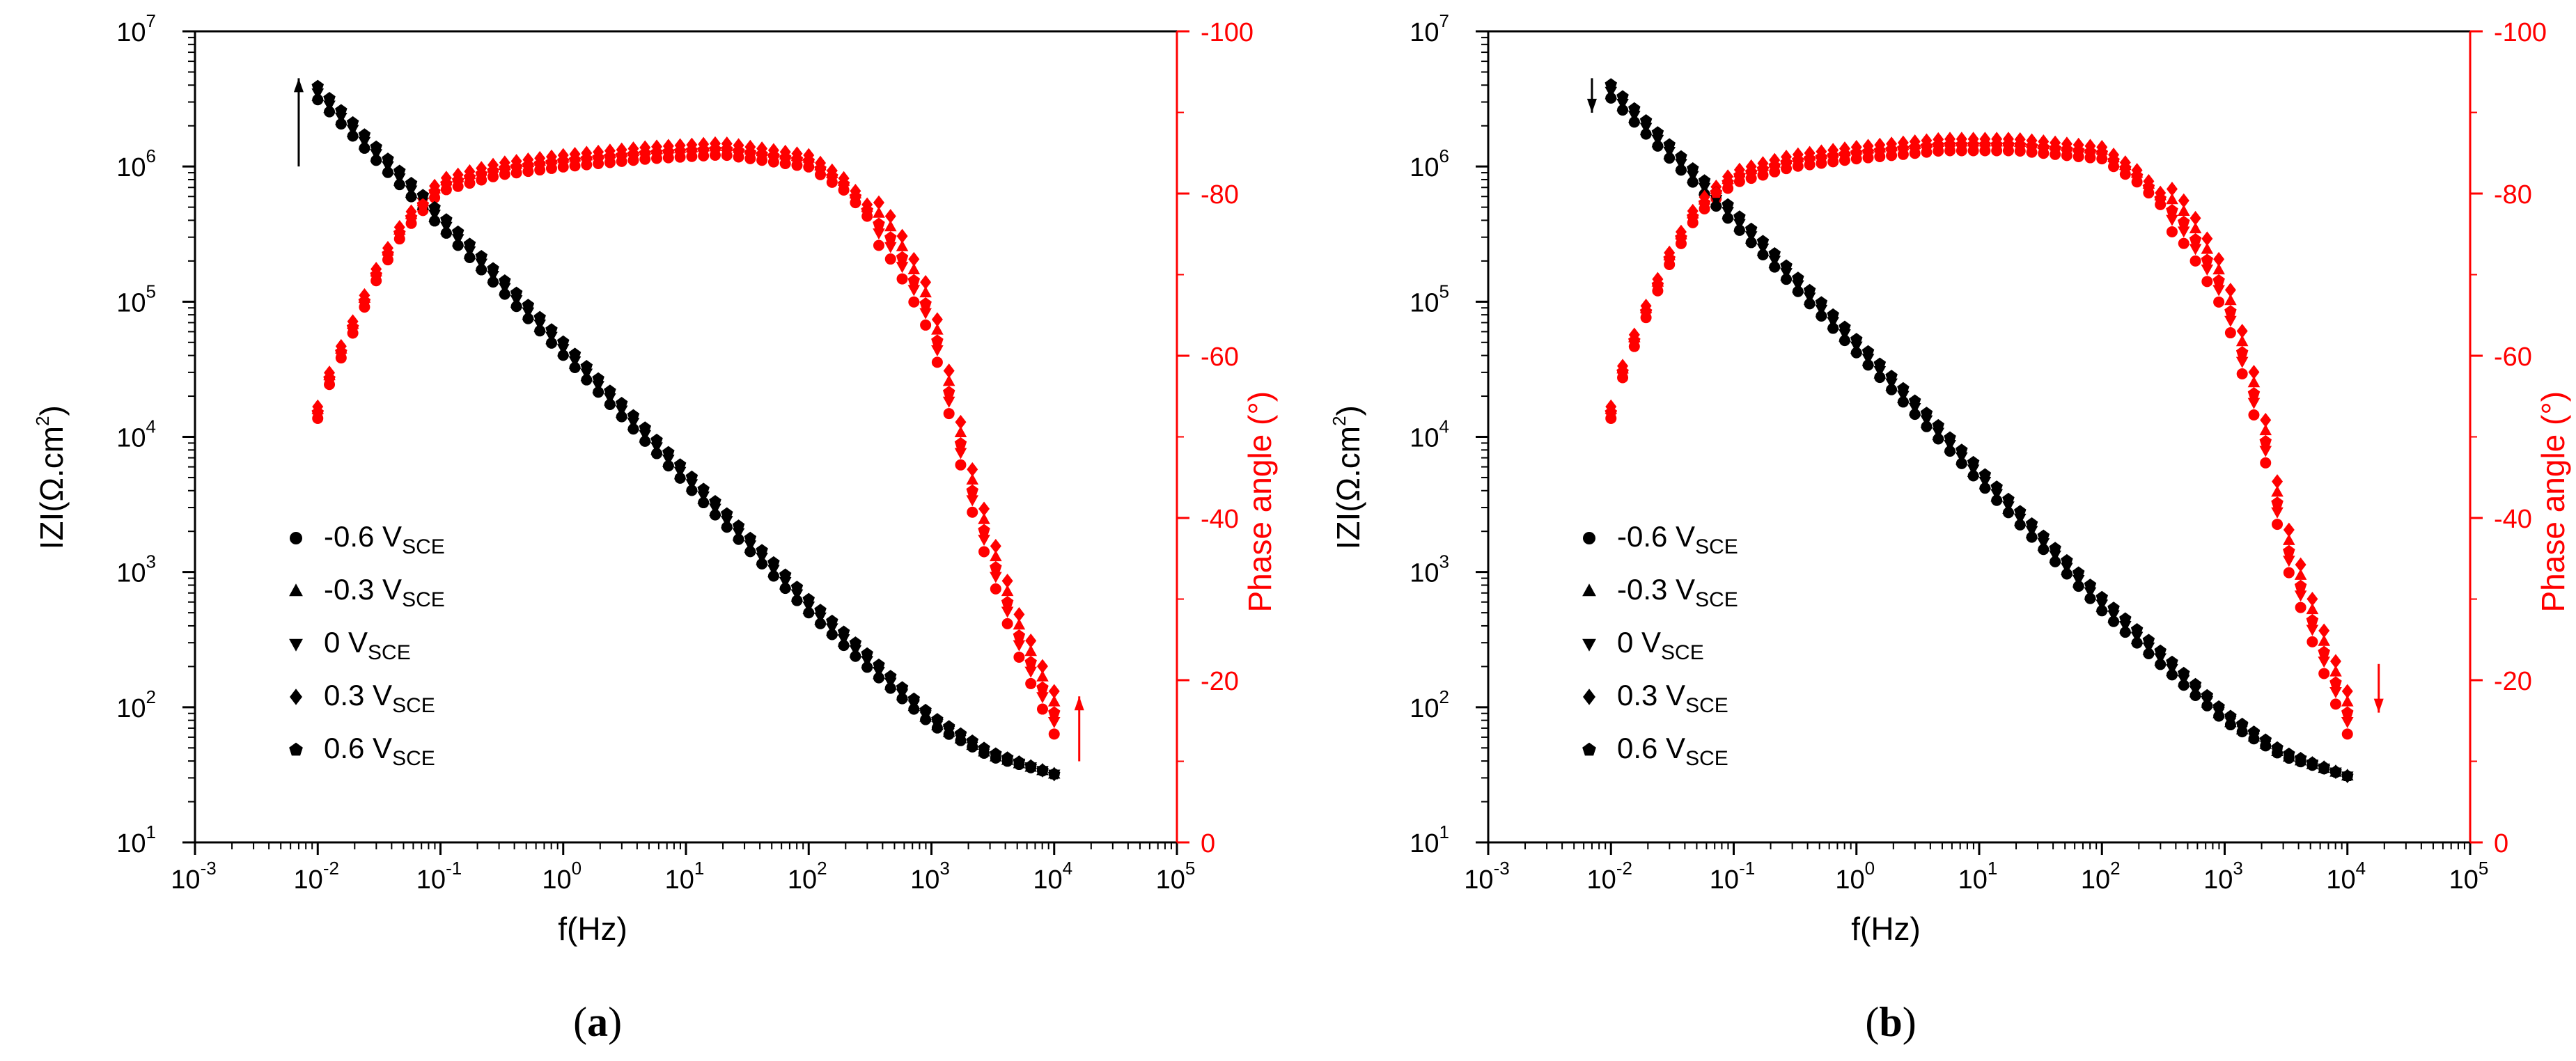 The height and width of the screenshot is (1061, 2576). I want to click on z-trend-arrow, so click(298, 123).